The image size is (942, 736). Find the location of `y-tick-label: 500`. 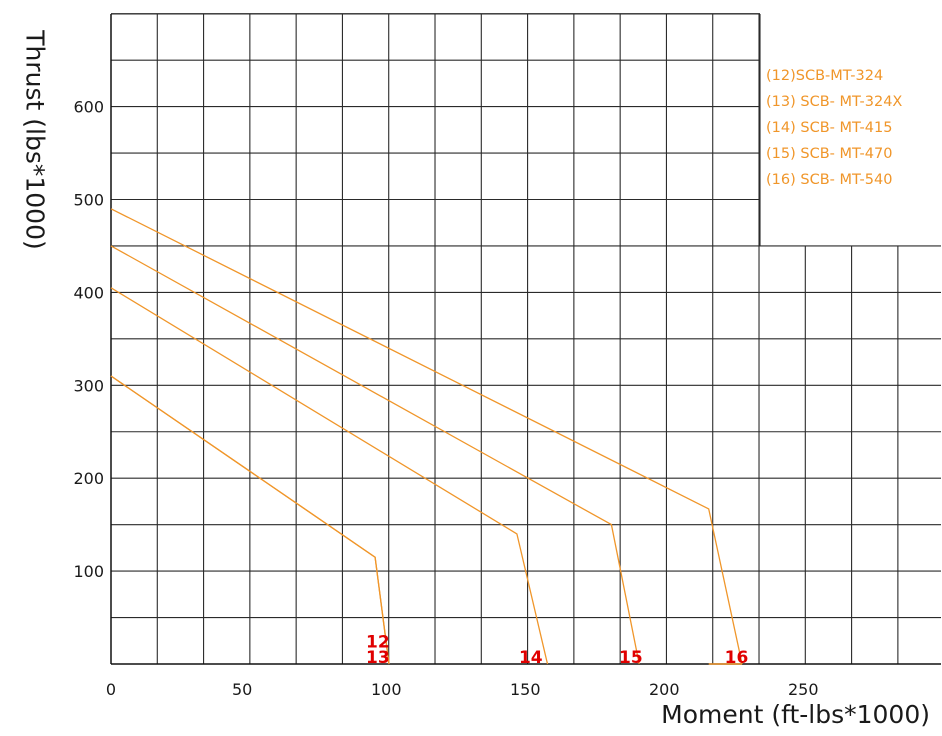

y-tick-label: 500 is located at coordinates (88, 200).